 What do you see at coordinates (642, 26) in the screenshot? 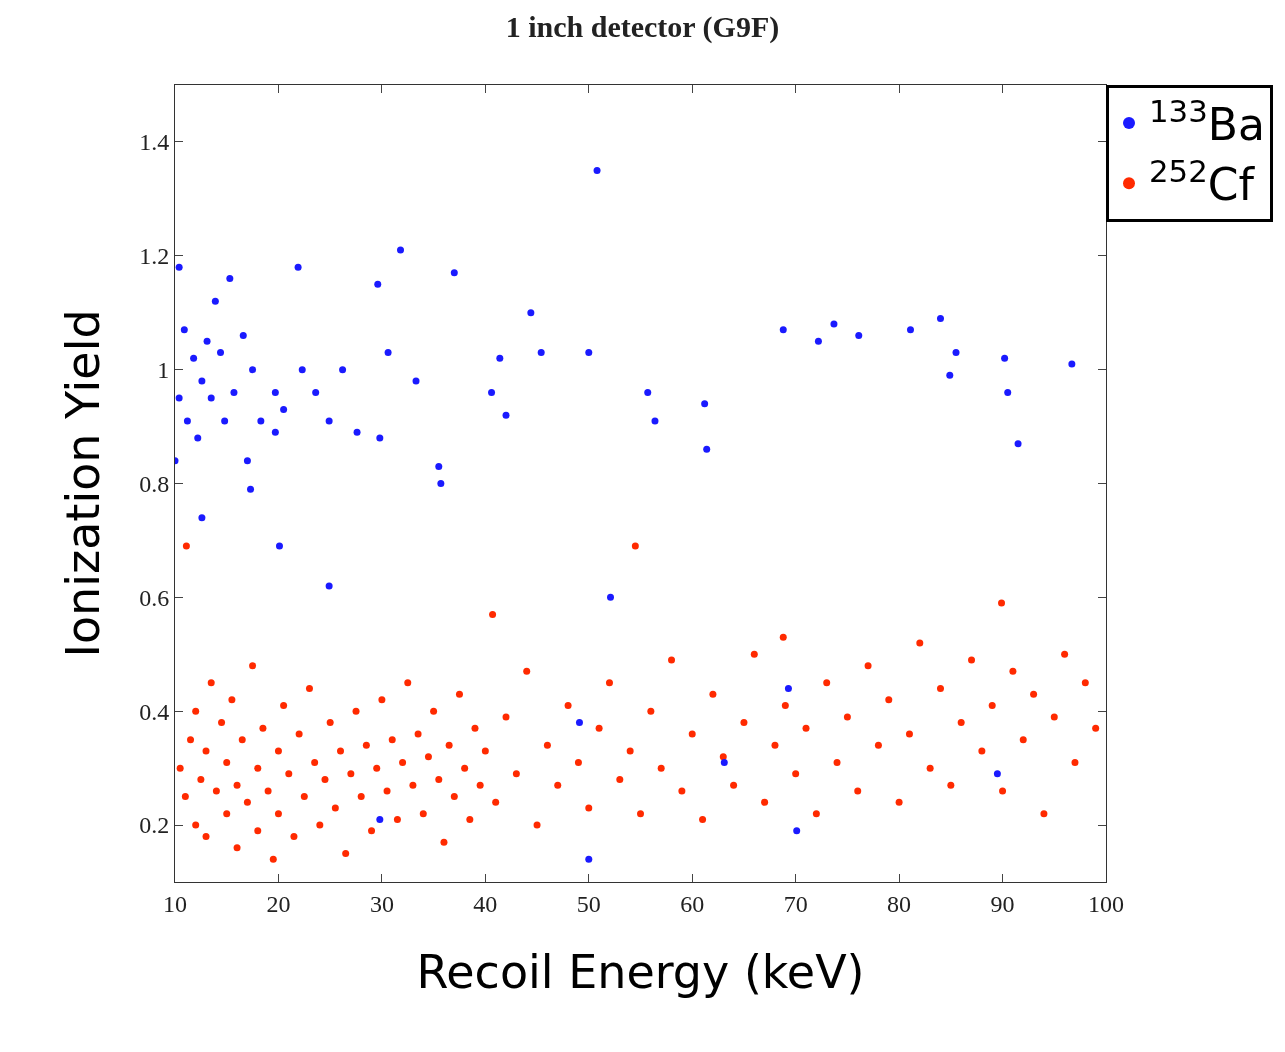
I see `chart-title: 1 inch detector (G9F)` at bounding box center [642, 26].